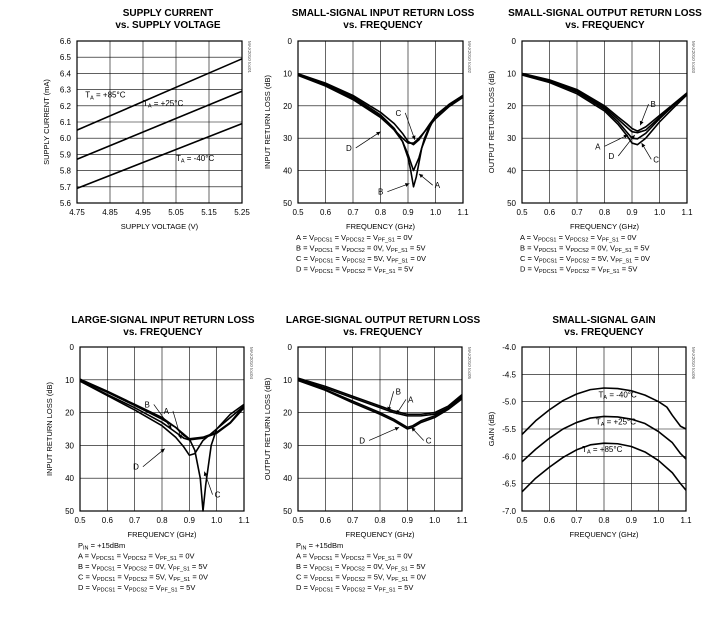  What do you see at coordinates (305, 258) in the screenshot?
I see `caption-text: C = V` at bounding box center [305, 258].